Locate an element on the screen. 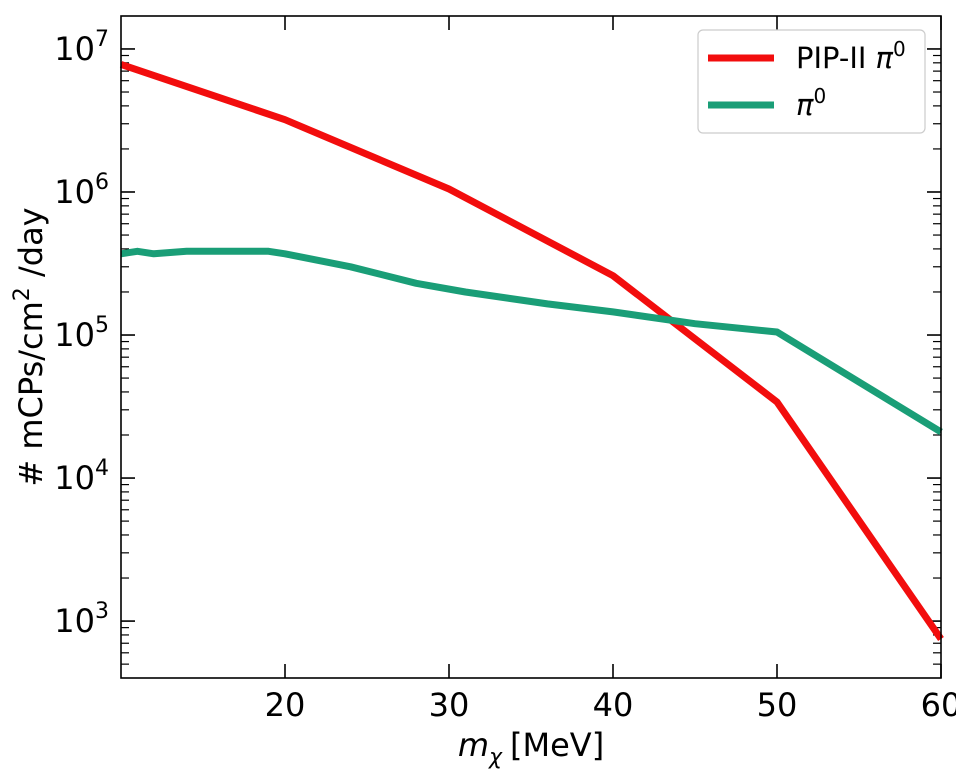  x-axis-label: mχ [MeV] is located at coordinates (531, 748).